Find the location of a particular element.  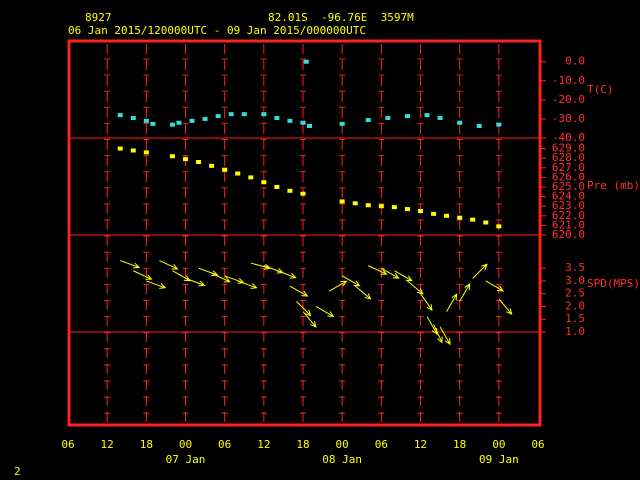

day-label: 07 Jan is located at coordinates (186, 459).